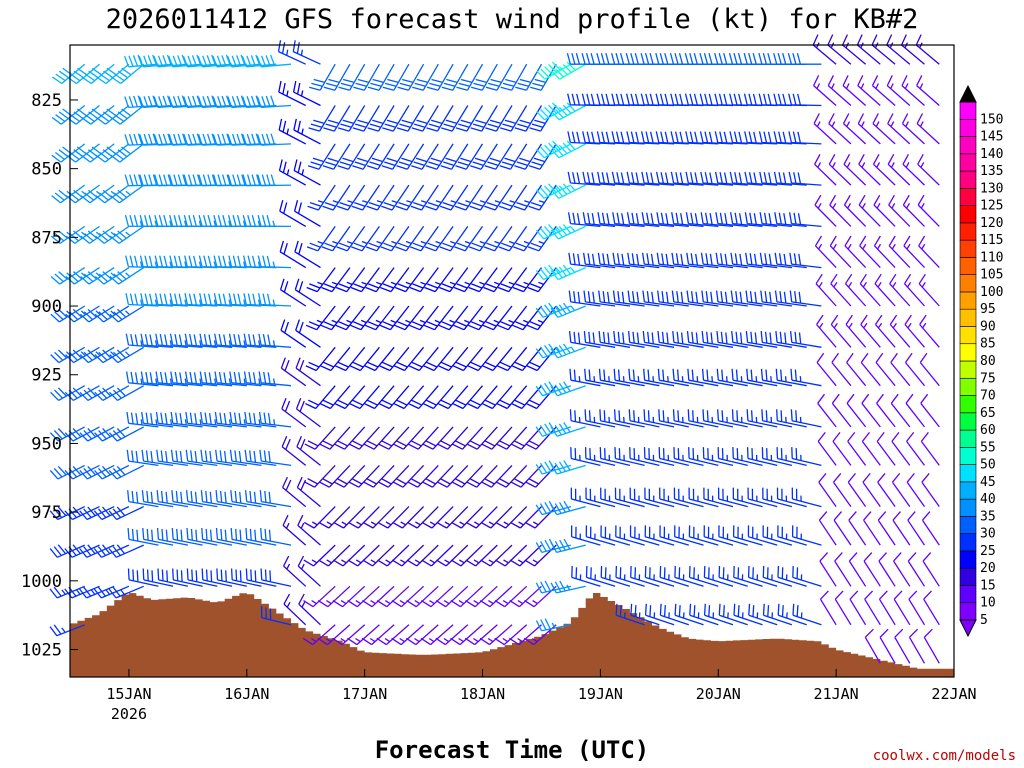 The image size is (1024, 768). Describe the element at coordinates (944, 756) in the screenshot. I see `credit-text: coolwx.com/models` at that location.